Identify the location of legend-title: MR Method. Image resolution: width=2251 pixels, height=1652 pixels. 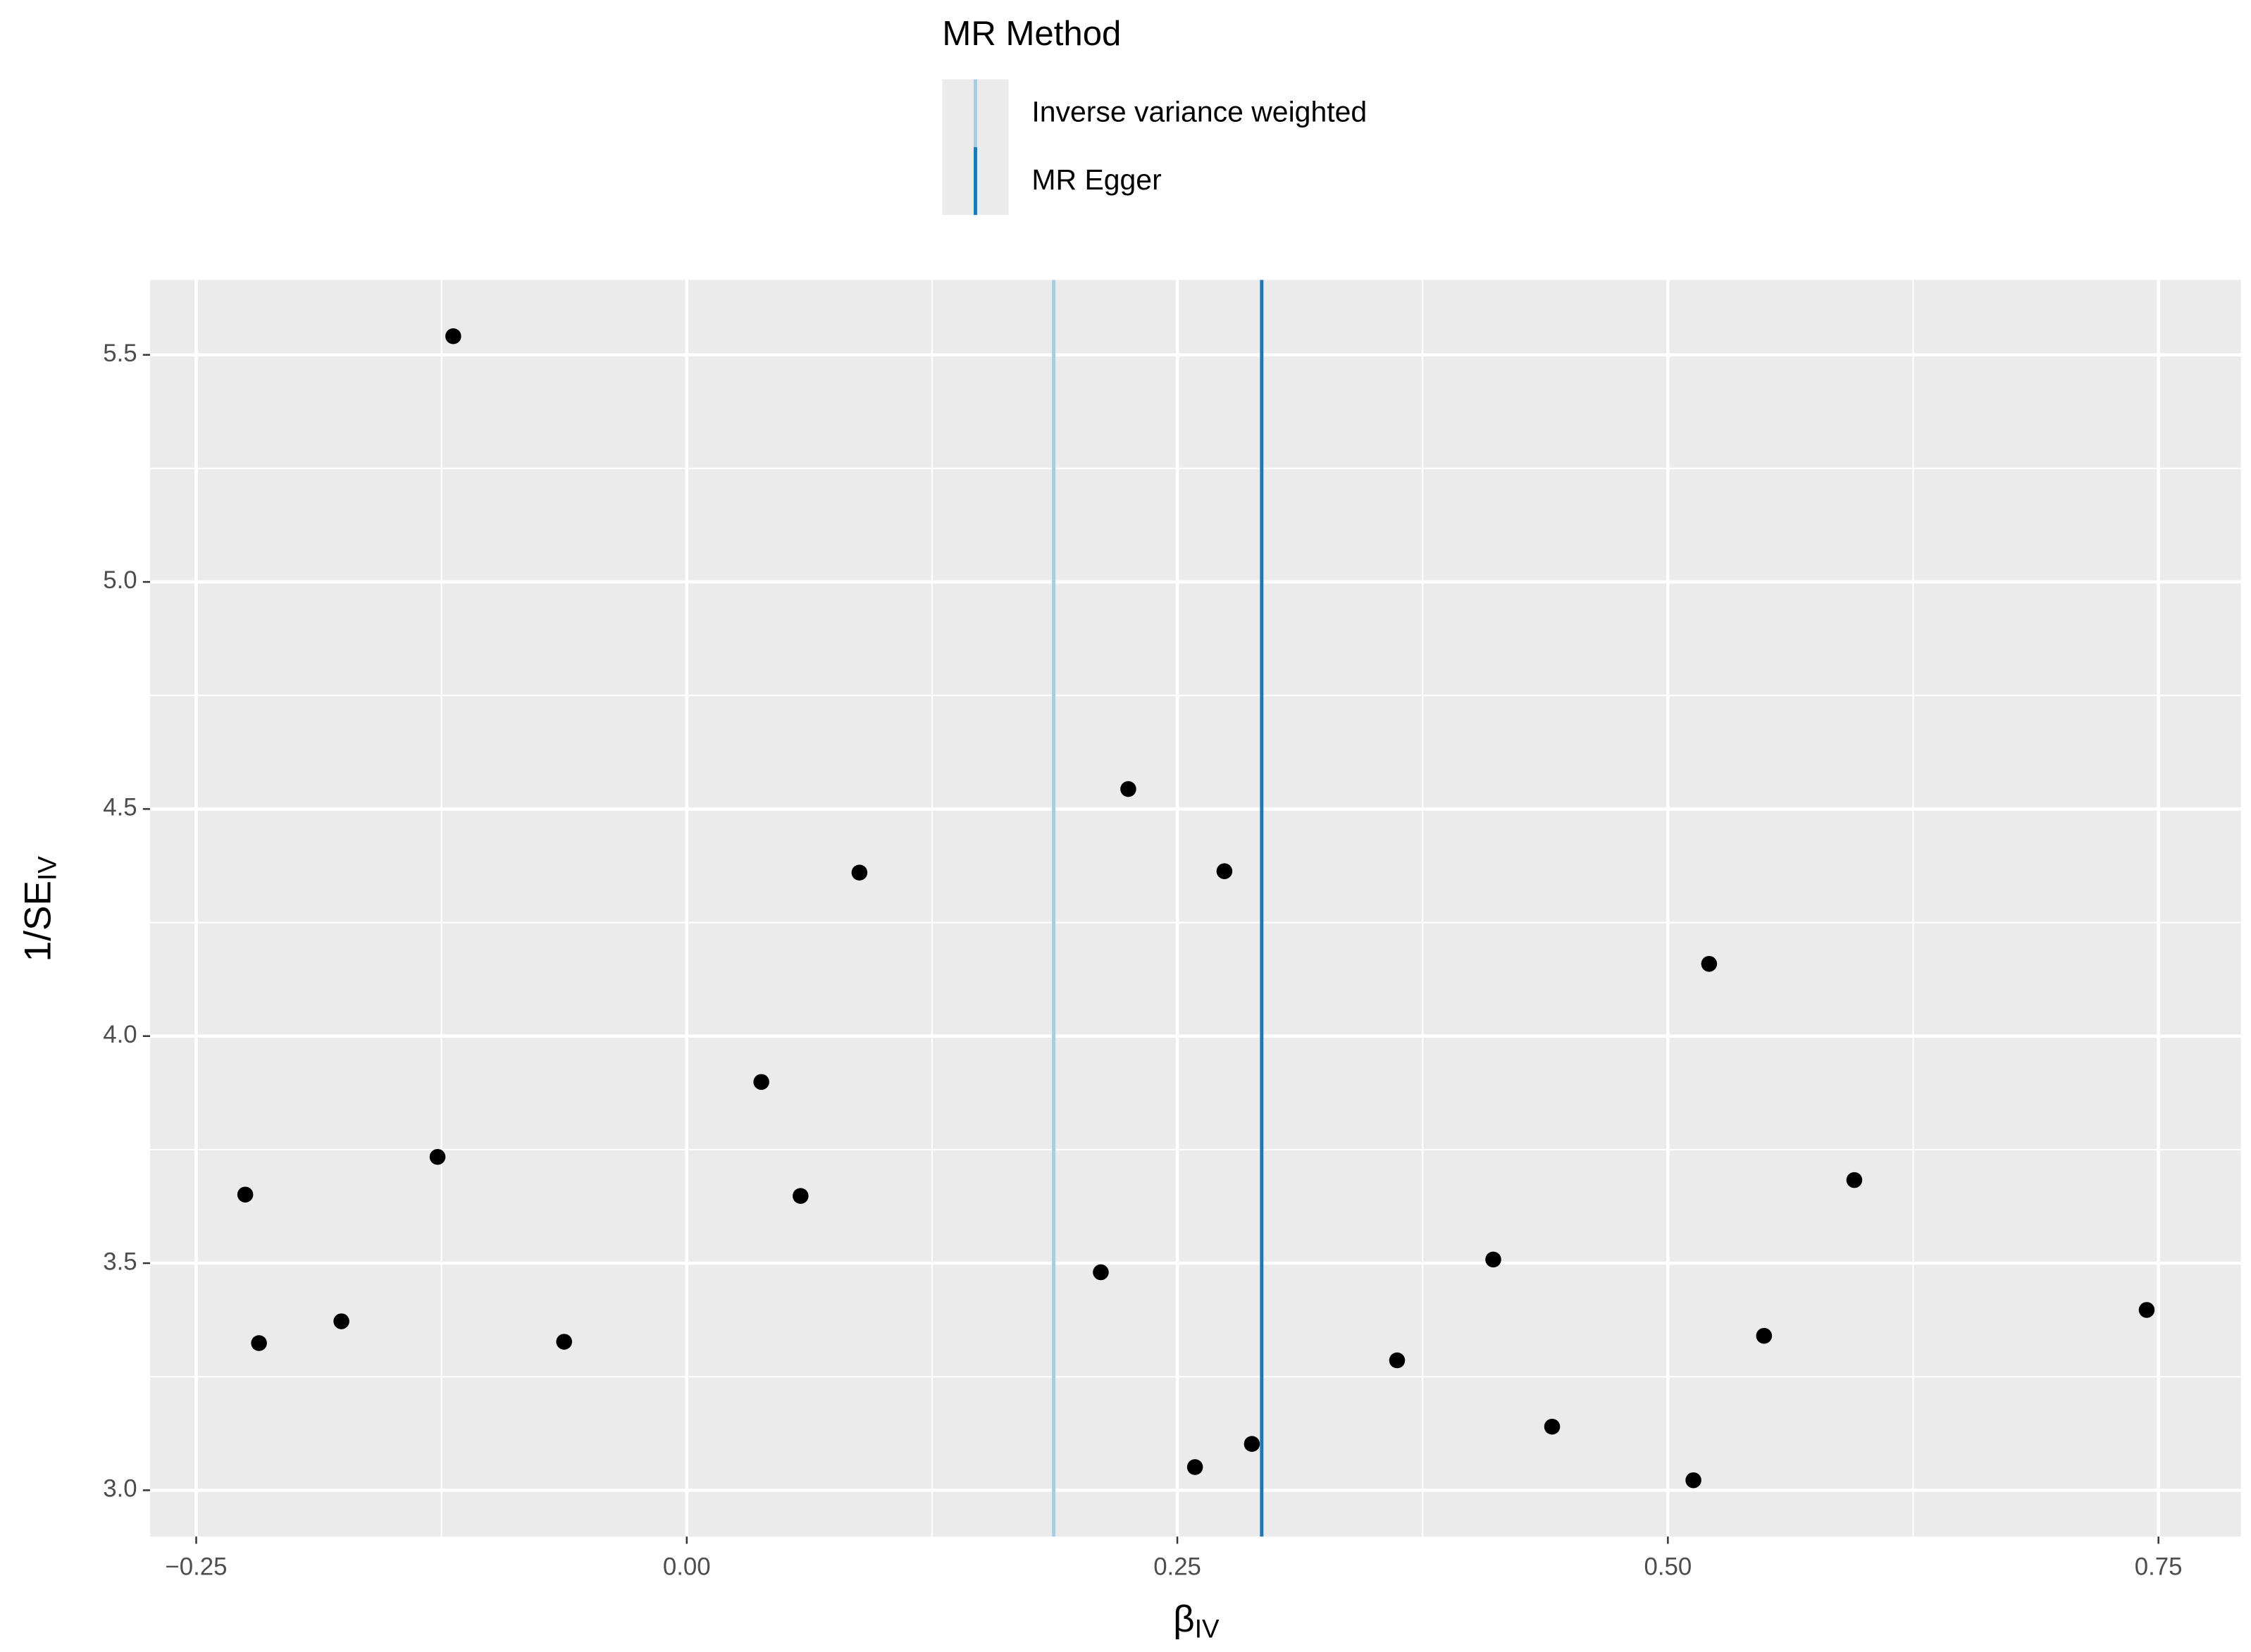
(1031, 34).